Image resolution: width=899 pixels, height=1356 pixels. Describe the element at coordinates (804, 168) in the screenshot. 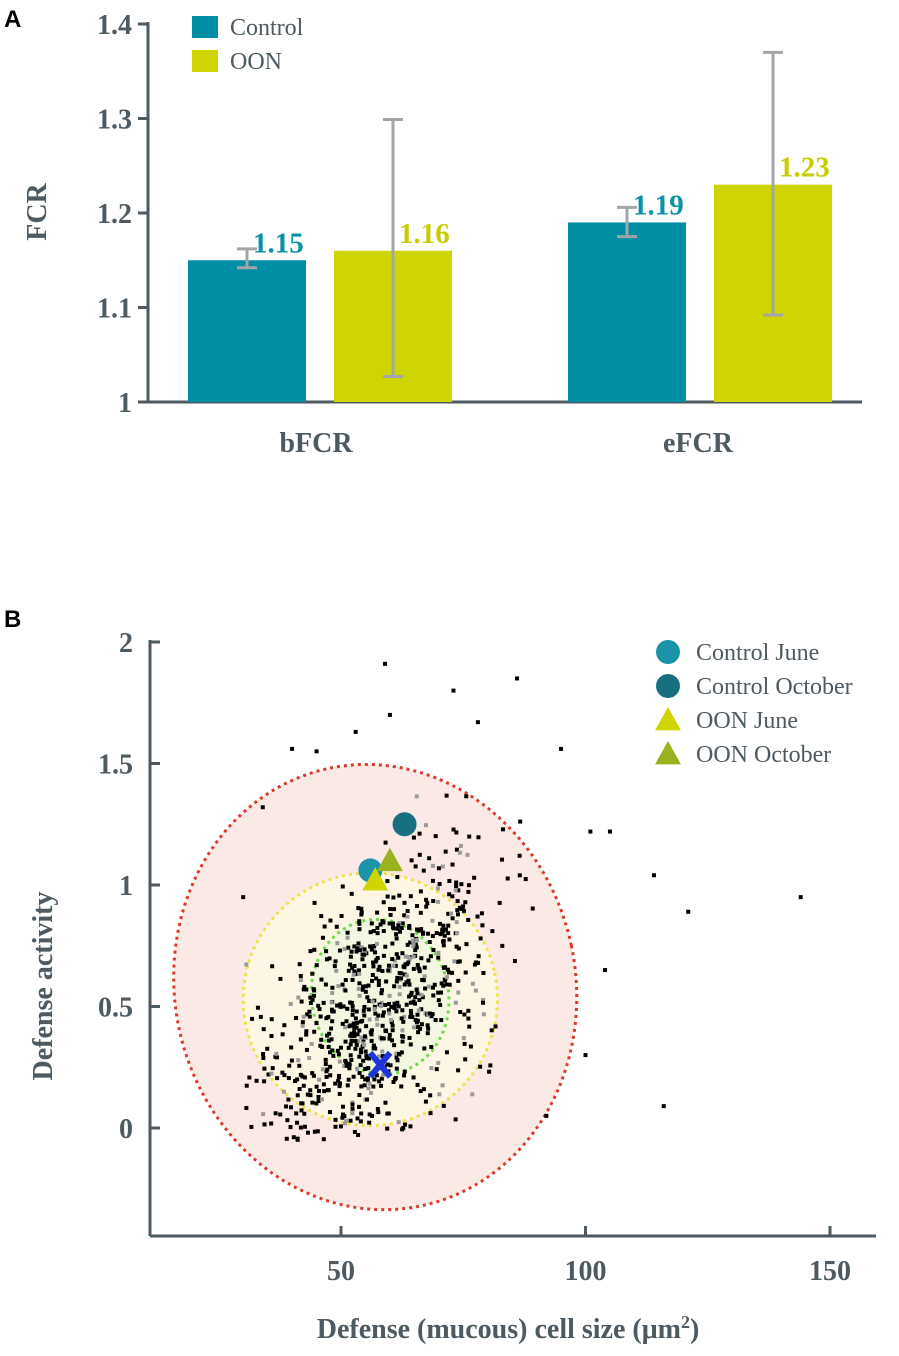

I see `data-label-oon: 1.23` at that location.